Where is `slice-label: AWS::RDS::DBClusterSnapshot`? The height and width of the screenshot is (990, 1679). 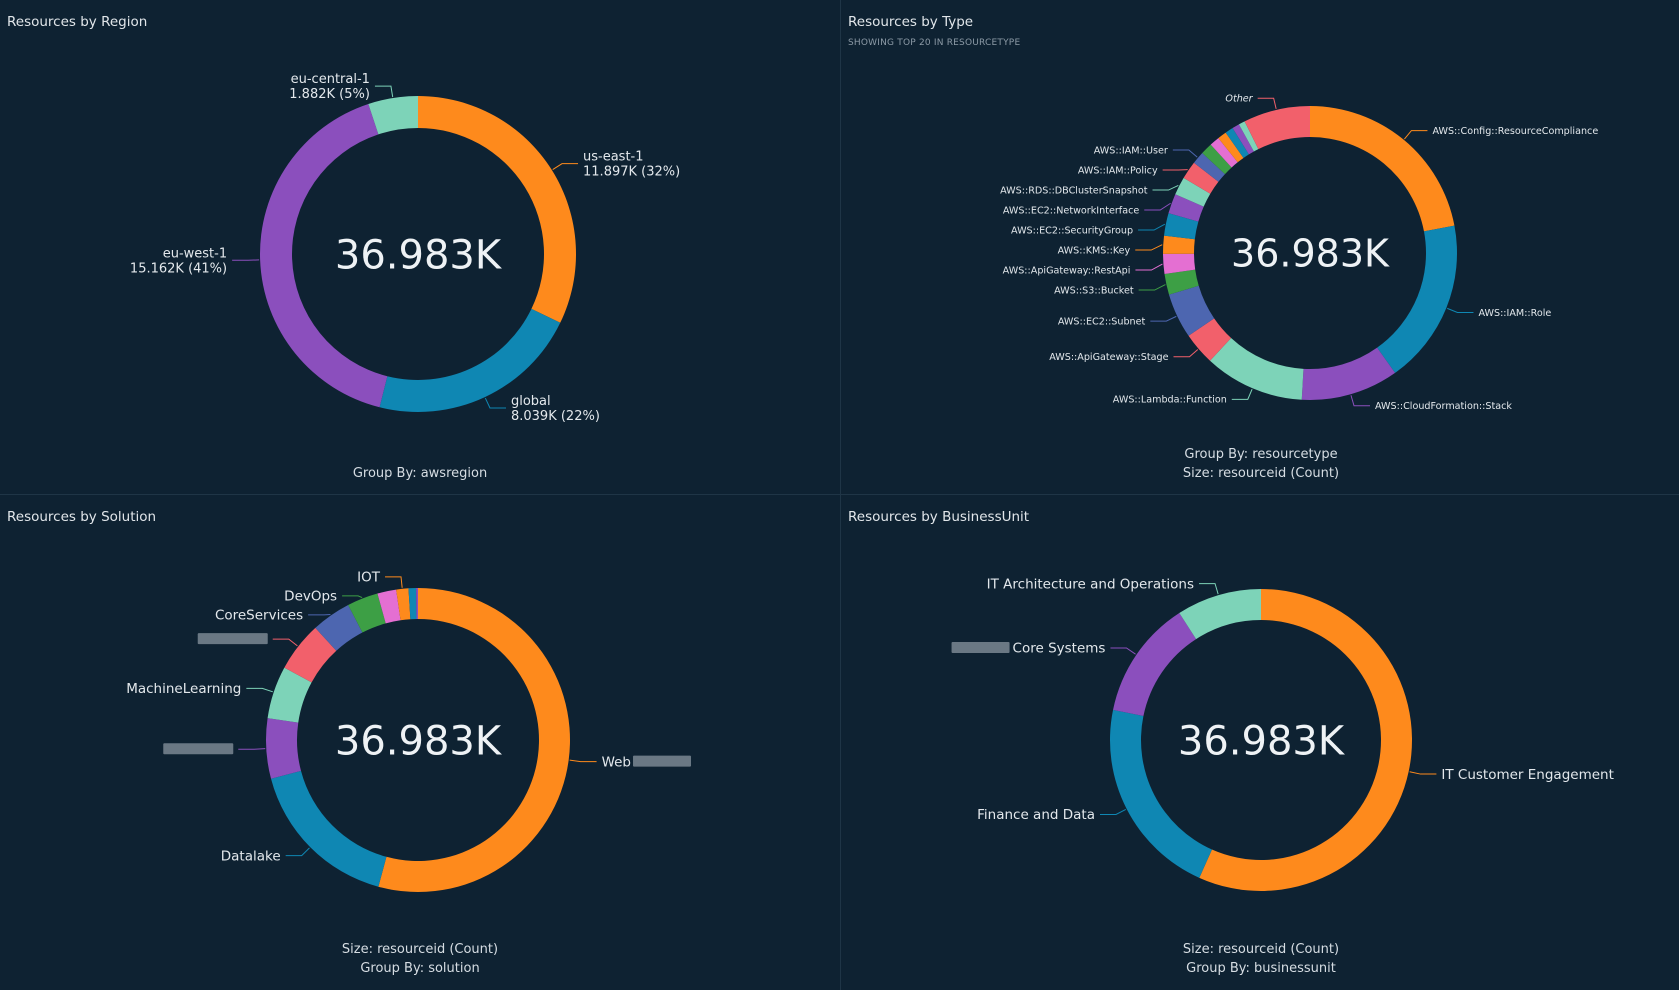
slice-label: AWS::RDS::DBClusterSnapshot is located at coordinates (1074, 190).